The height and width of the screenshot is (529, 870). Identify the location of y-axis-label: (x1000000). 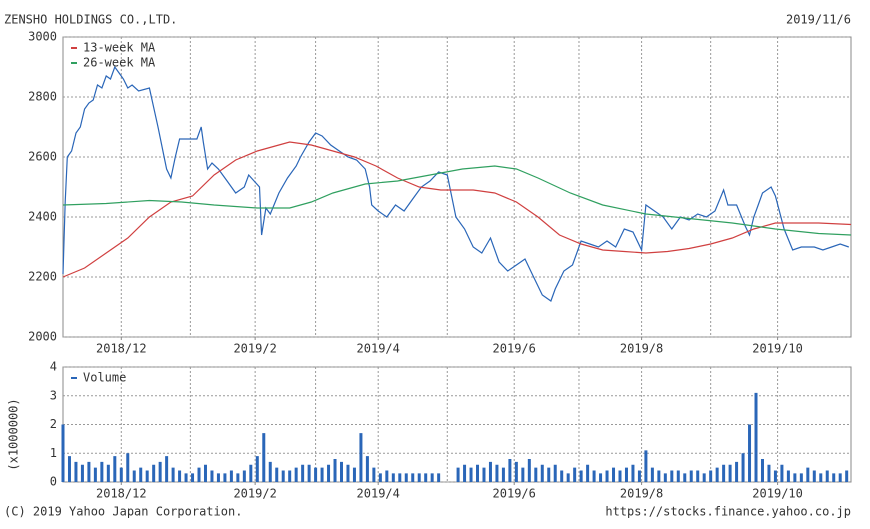
(14, 434).